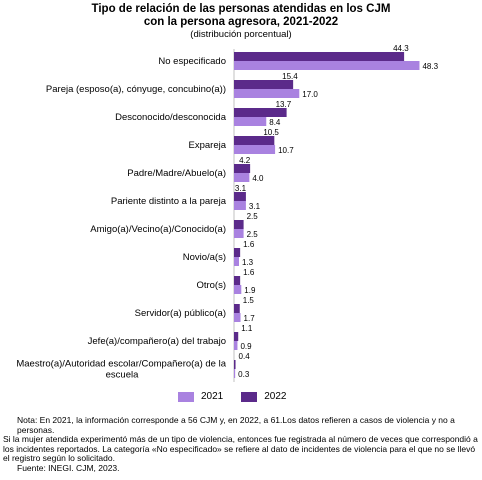 This screenshot has width=482, height=480. I want to click on value-label-2022: 15.4, so click(290, 76).